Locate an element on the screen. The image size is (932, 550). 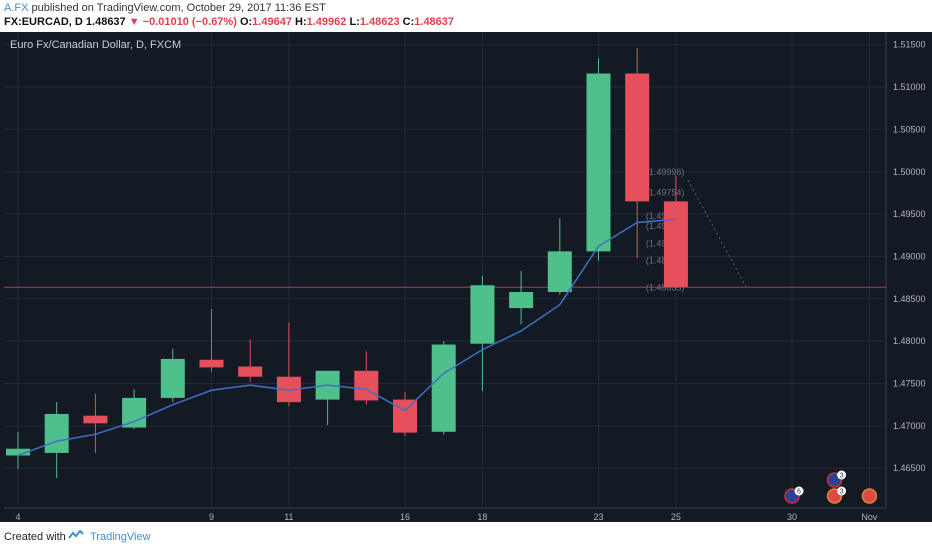
level-label: (1.49996) is located at coordinates (665, 172).